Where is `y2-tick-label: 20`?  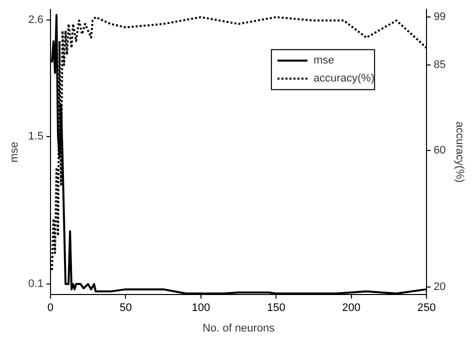
y2-tick-label: 20 is located at coordinates (440, 287).